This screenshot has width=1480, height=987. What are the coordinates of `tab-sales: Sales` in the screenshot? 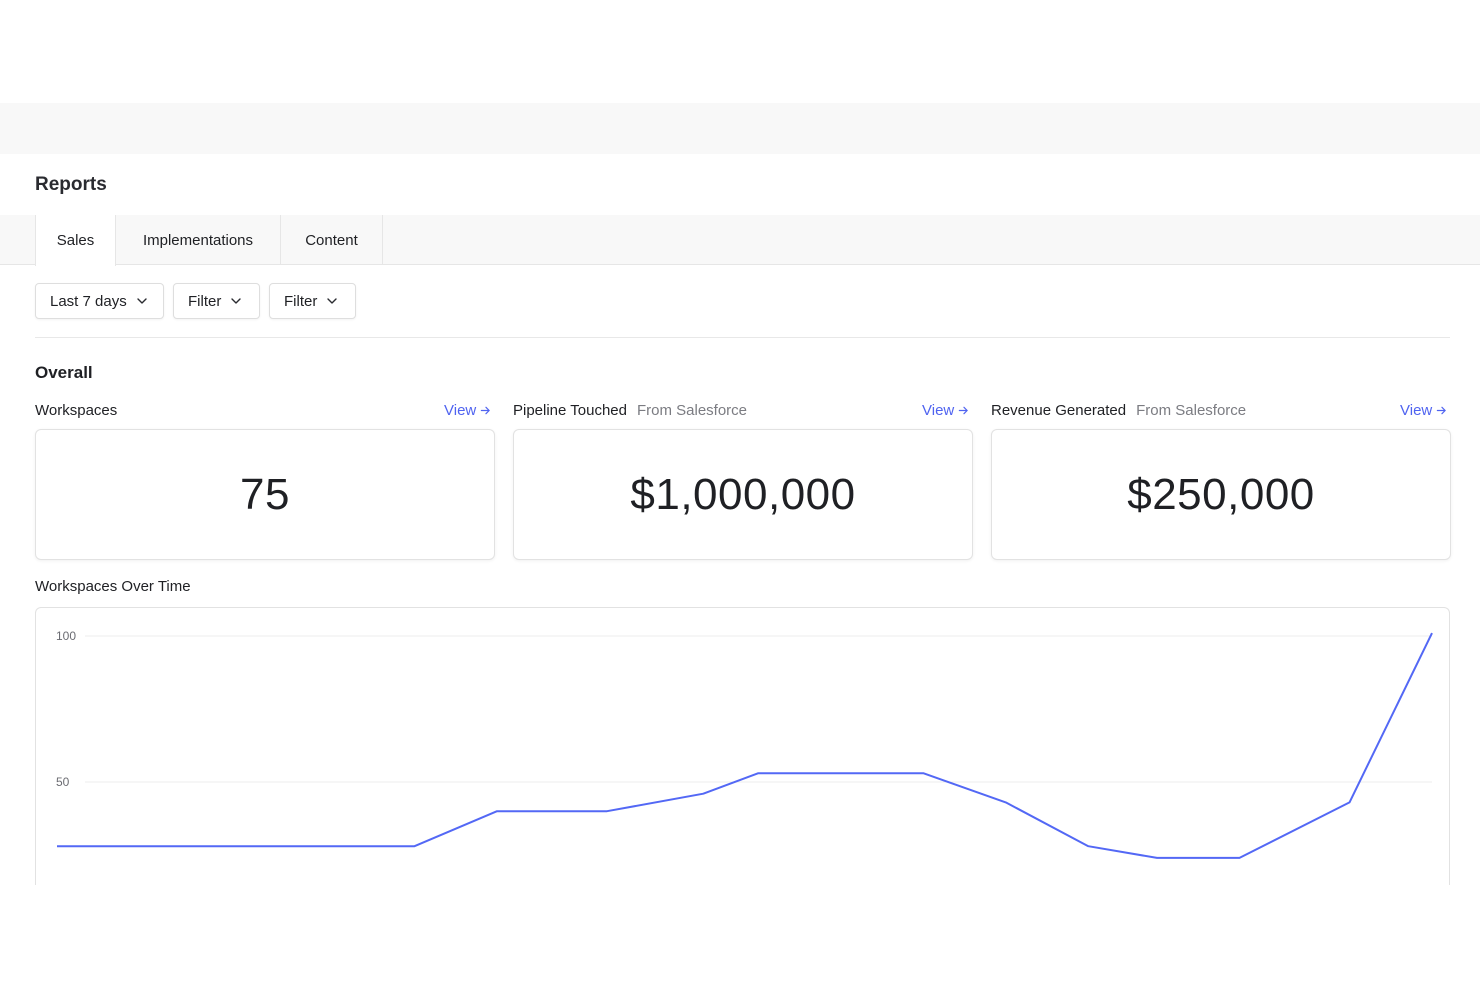 It's located at (75, 240).